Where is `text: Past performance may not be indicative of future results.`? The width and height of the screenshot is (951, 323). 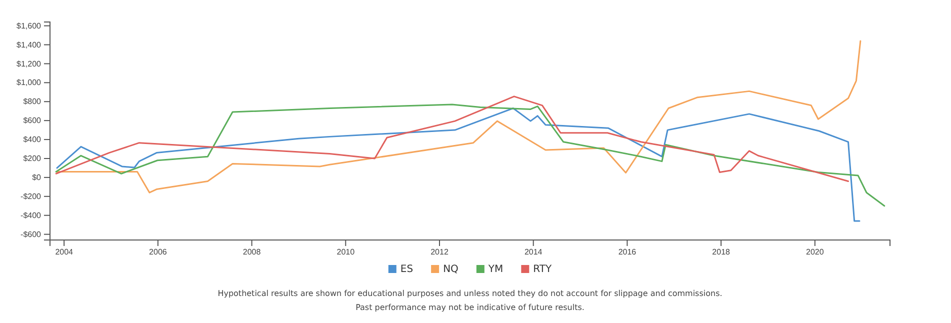
text: Past performance may not be indicative of future results. is located at coordinates (470, 307).